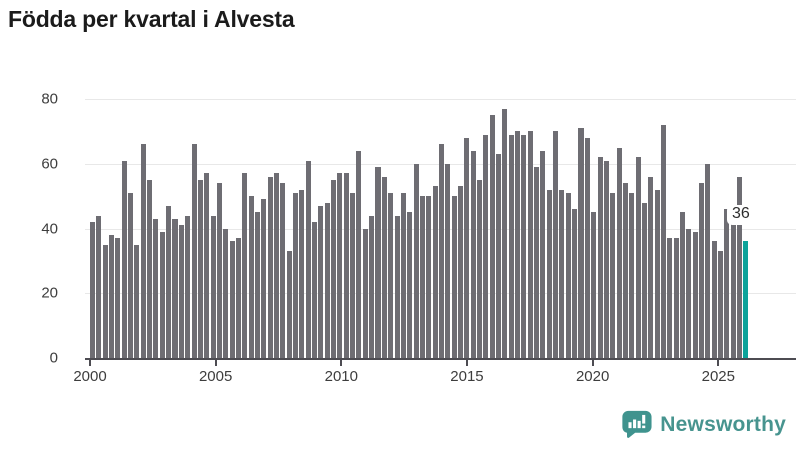  Describe the element at coordinates (467, 376) in the screenshot. I see `x-axis-label: 2015` at that location.